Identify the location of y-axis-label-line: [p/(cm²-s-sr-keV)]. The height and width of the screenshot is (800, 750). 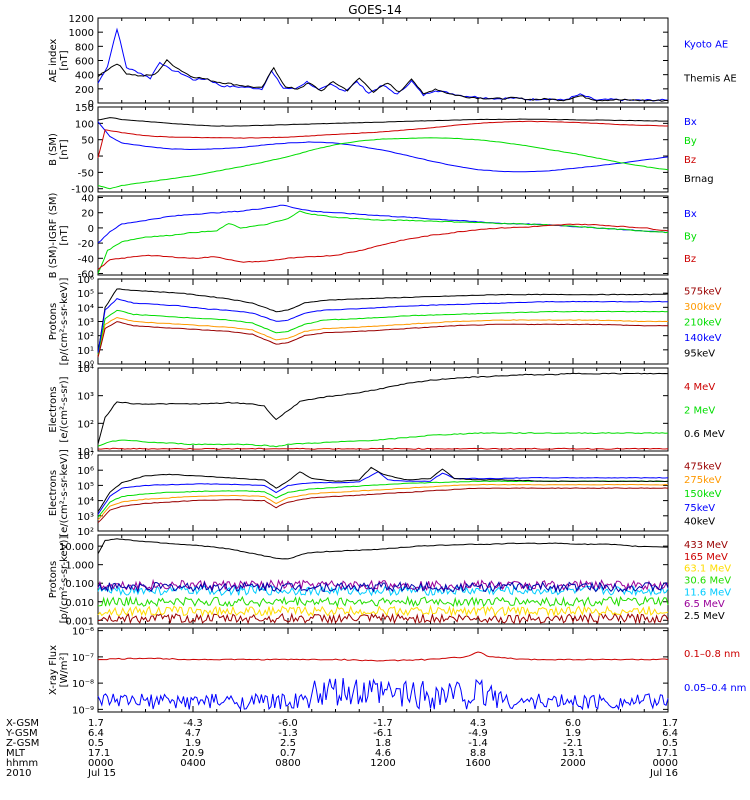
(64, 580).